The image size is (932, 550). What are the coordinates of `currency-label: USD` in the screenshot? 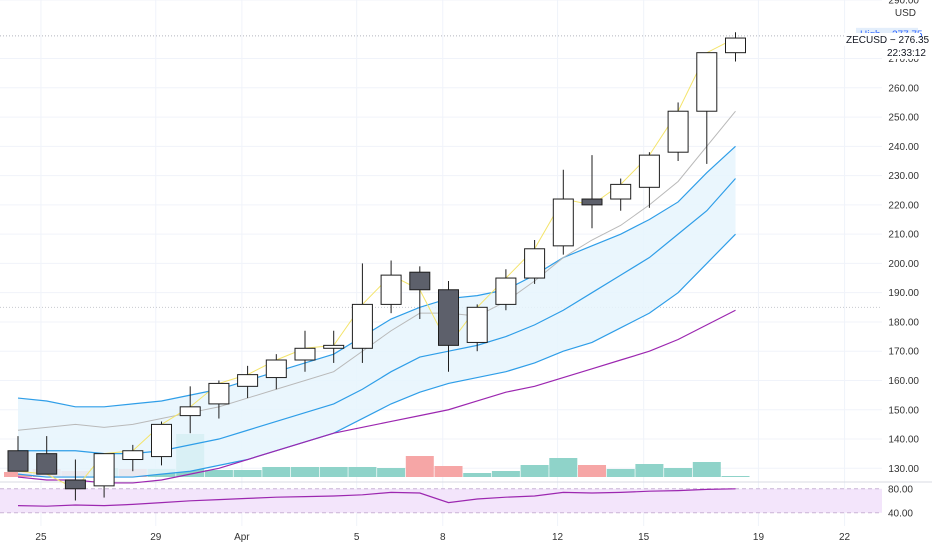 It's located at (905, 13).